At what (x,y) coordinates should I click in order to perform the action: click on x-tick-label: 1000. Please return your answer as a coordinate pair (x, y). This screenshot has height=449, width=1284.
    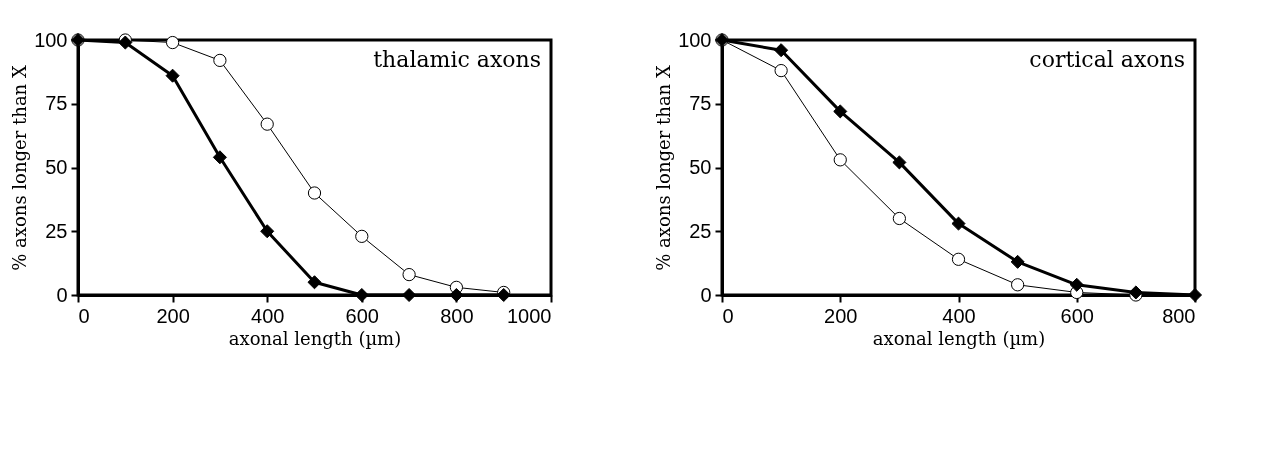
    Looking at the image, I should click on (529, 315).